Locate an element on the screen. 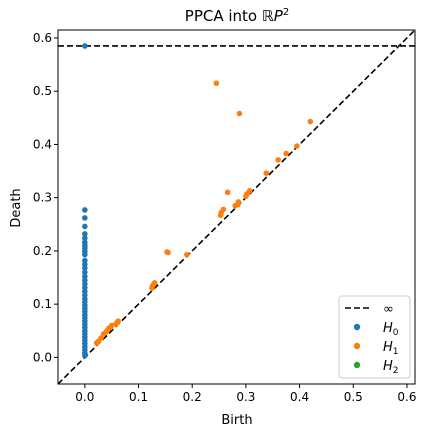  chart-title: PPCA into ℝP2 is located at coordinates (237, 16).